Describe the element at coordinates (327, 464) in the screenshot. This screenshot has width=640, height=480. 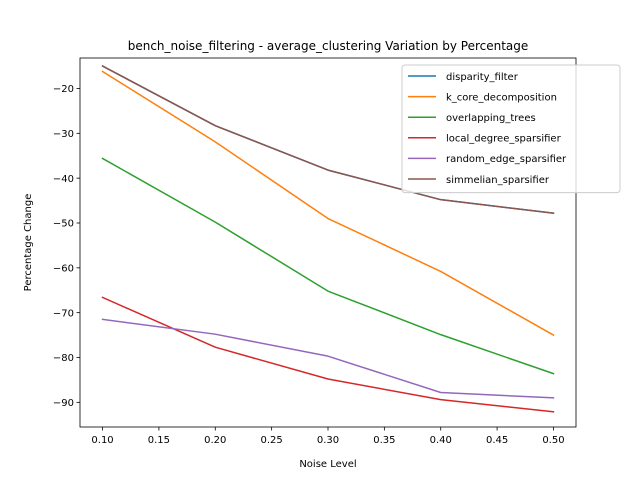
I see `x-axis-title: Noise Level` at that location.